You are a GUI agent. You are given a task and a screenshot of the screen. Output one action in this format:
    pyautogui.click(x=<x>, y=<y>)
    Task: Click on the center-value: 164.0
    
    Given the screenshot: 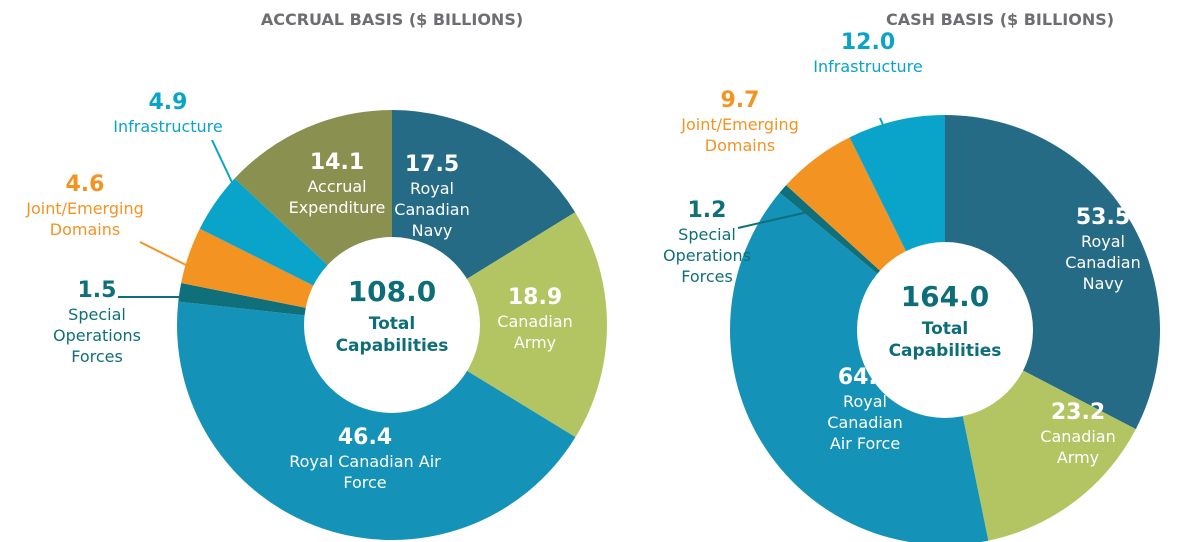 What is the action you would take?
    pyautogui.click(x=945, y=296)
    